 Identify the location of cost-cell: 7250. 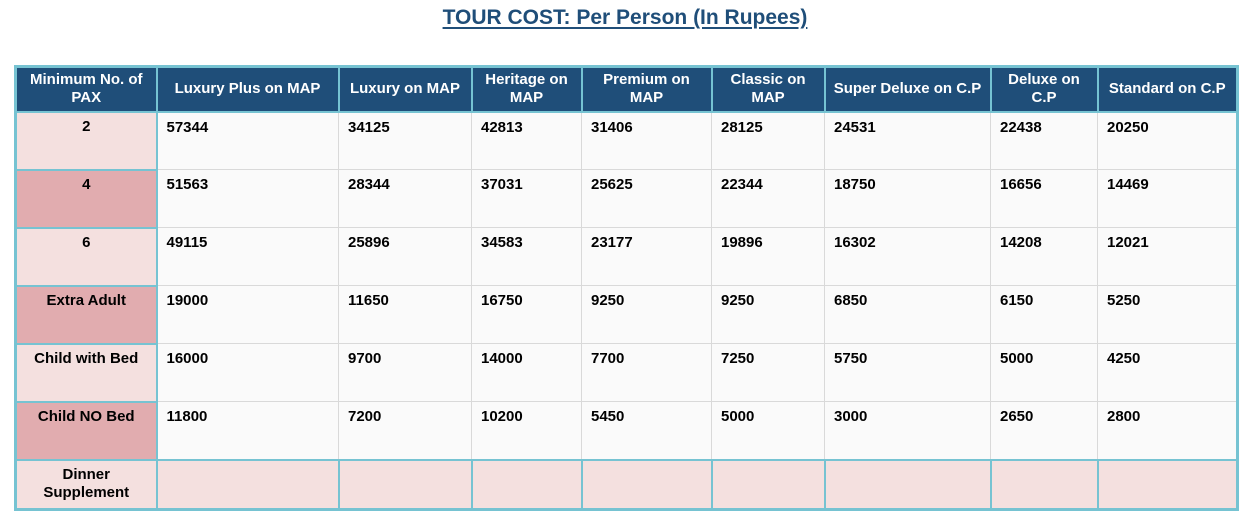
(768, 372).